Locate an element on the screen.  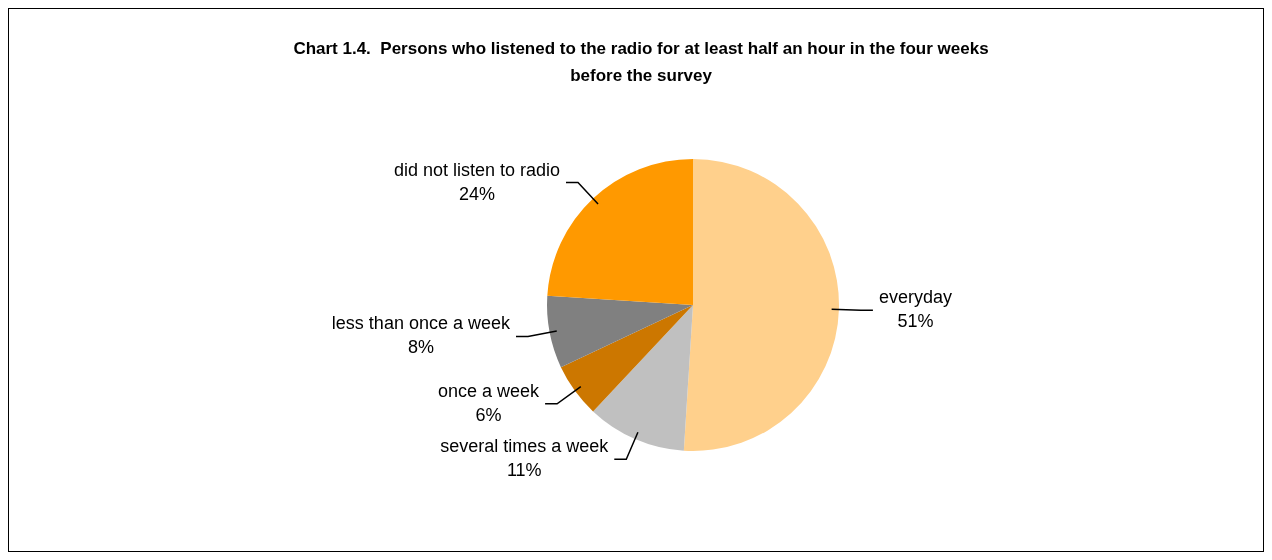
slice-label: several times a week is located at coordinates (525, 446).